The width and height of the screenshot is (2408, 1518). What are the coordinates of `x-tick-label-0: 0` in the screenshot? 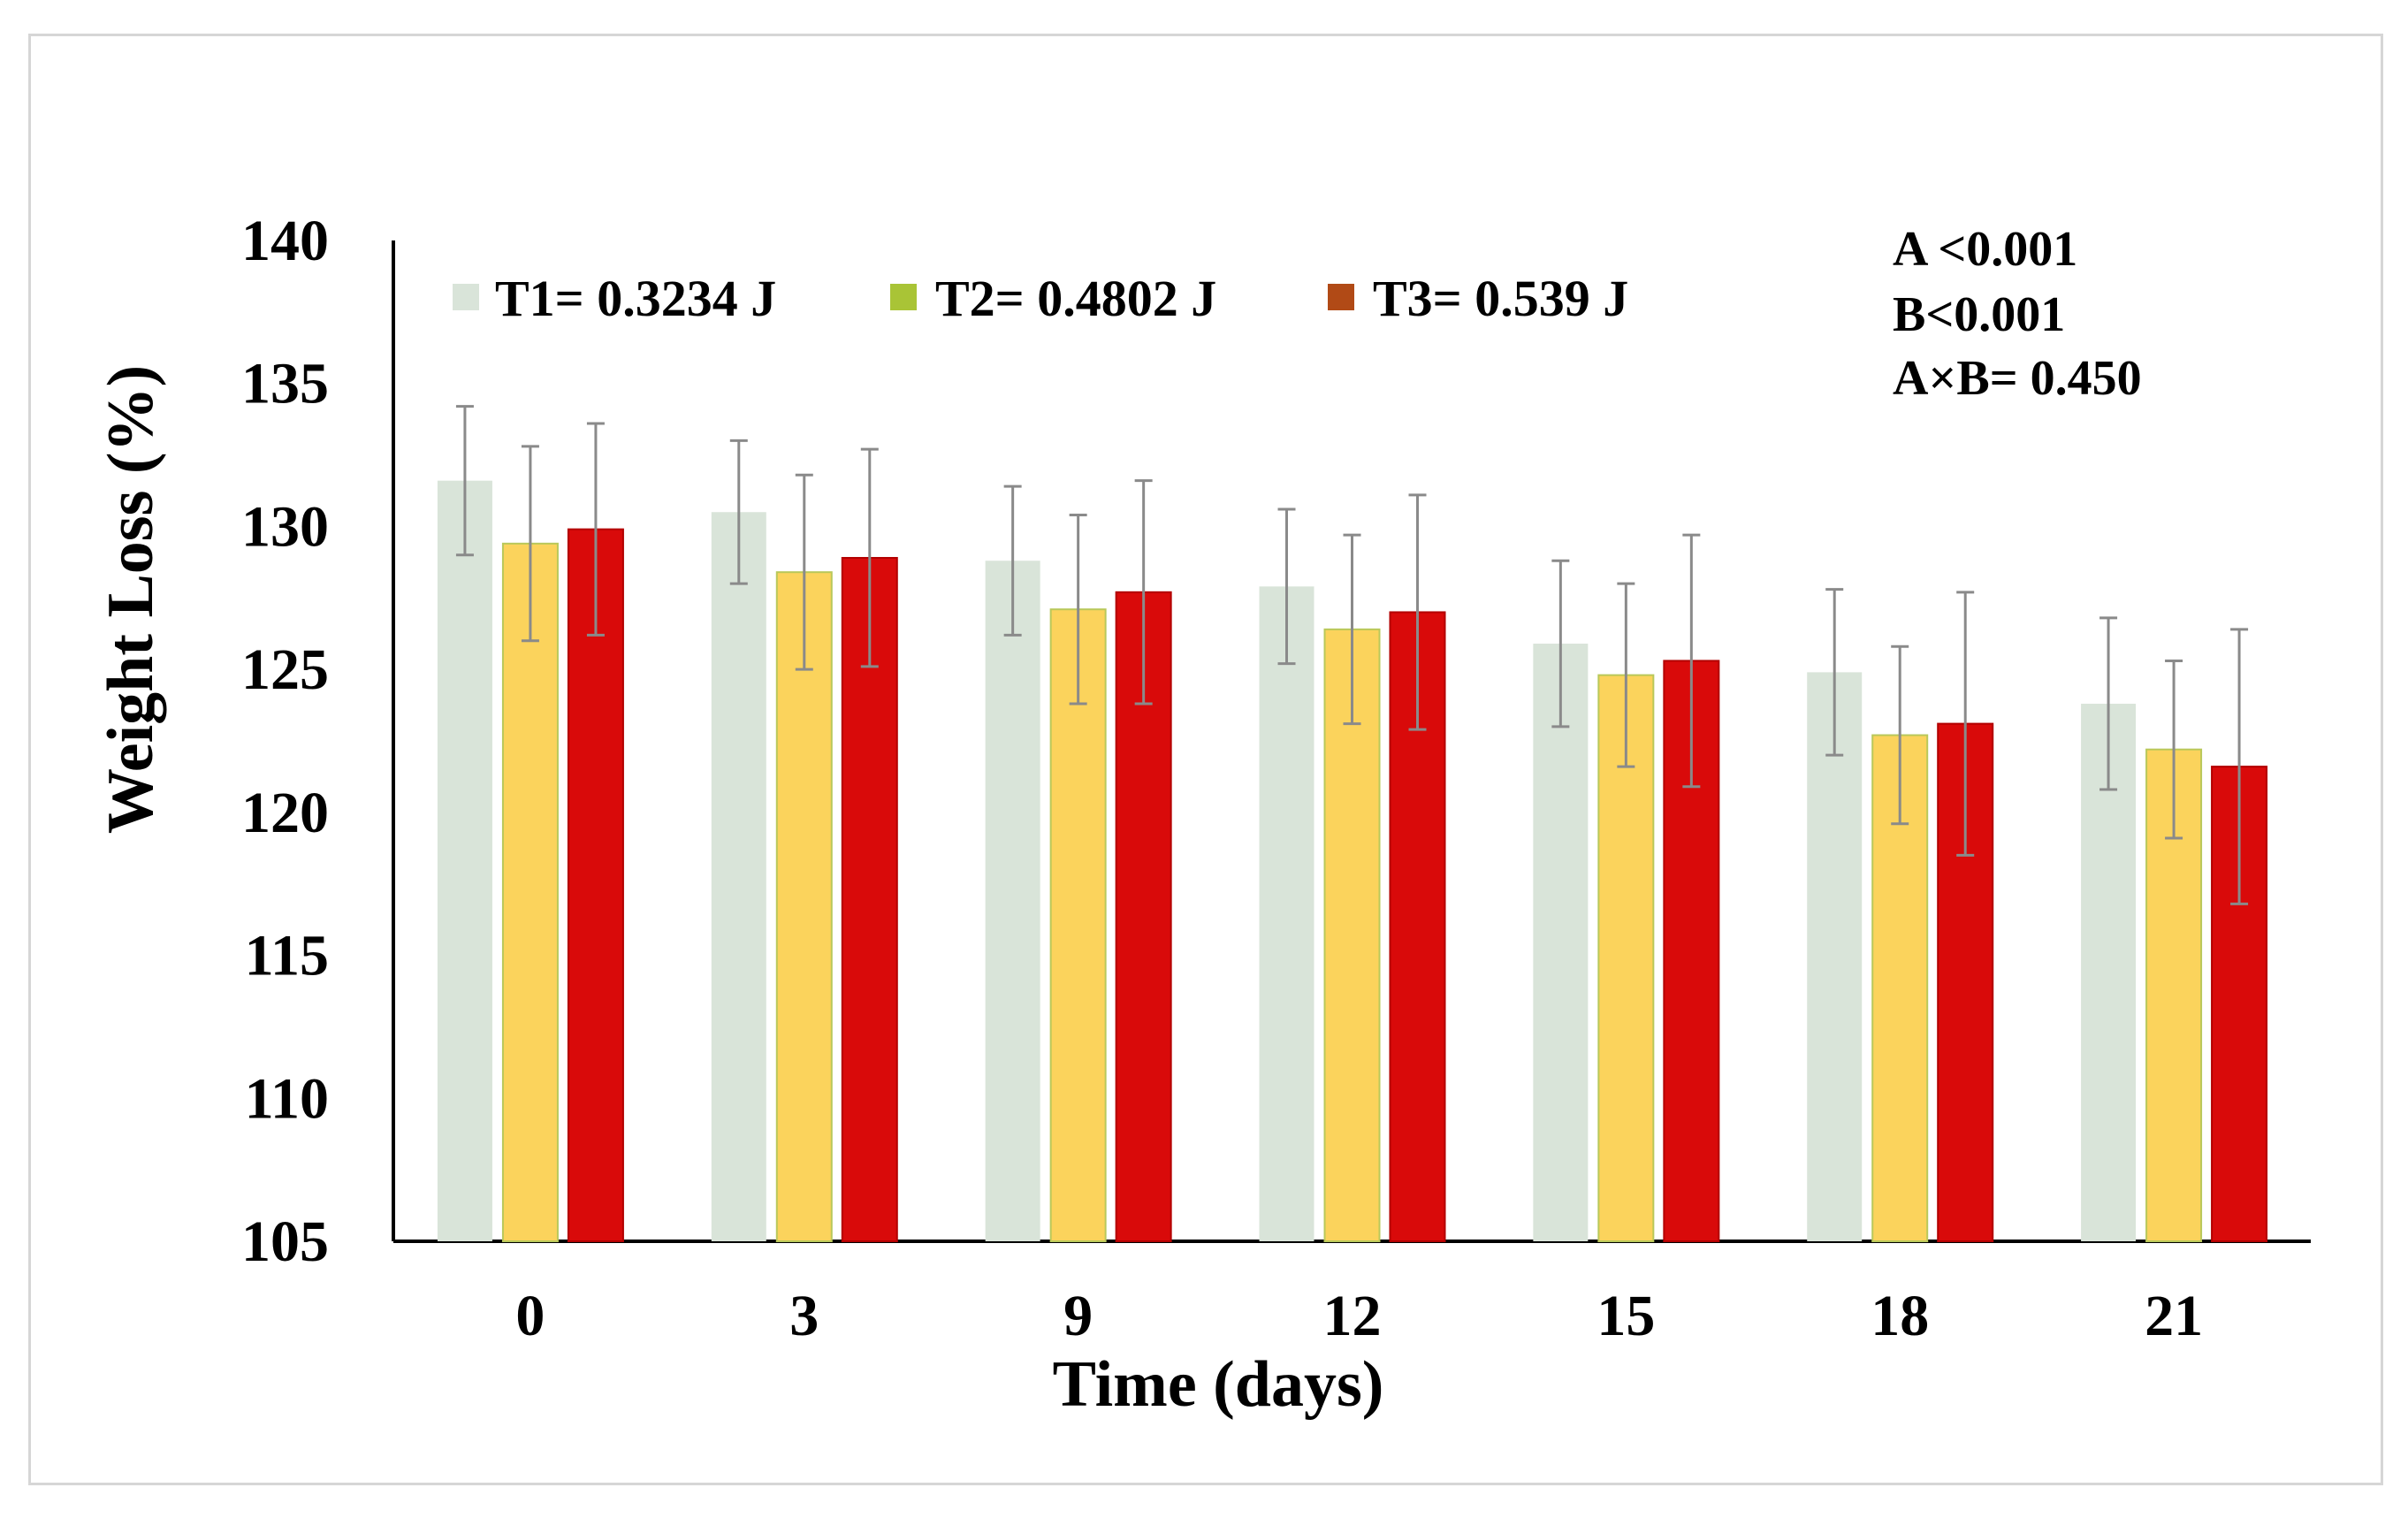 It's located at (530, 1316).